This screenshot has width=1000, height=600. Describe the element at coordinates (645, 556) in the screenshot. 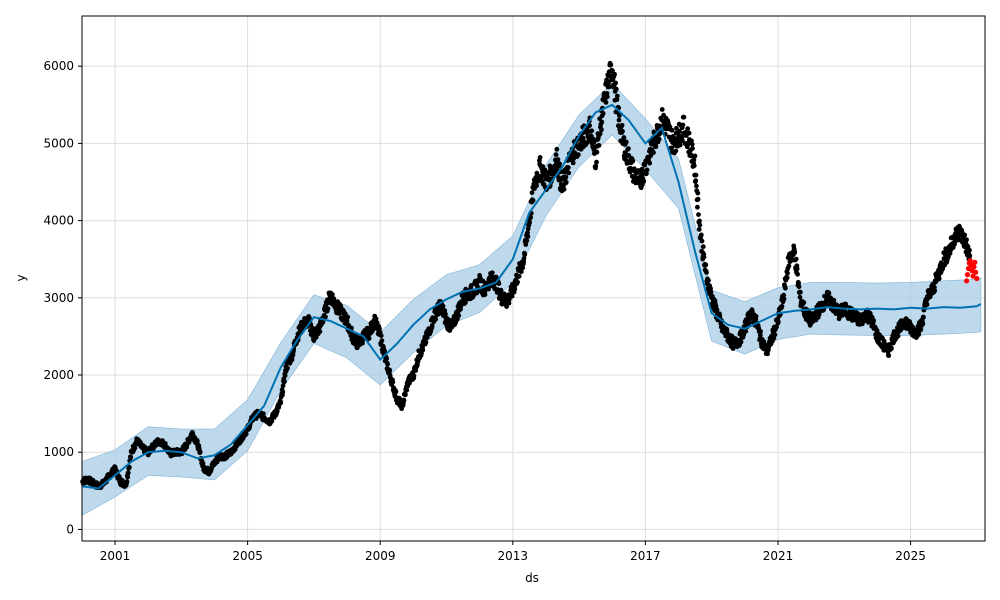

I see `x-tick-label: 2017` at that location.